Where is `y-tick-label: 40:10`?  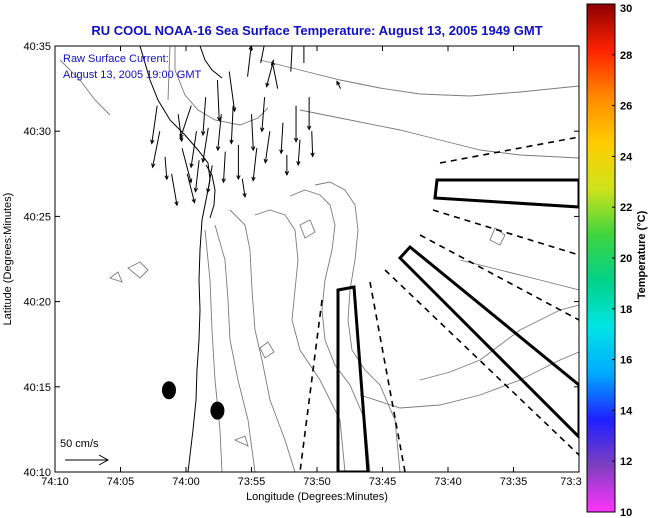
y-tick-label: 40:10 is located at coordinates (37, 473).